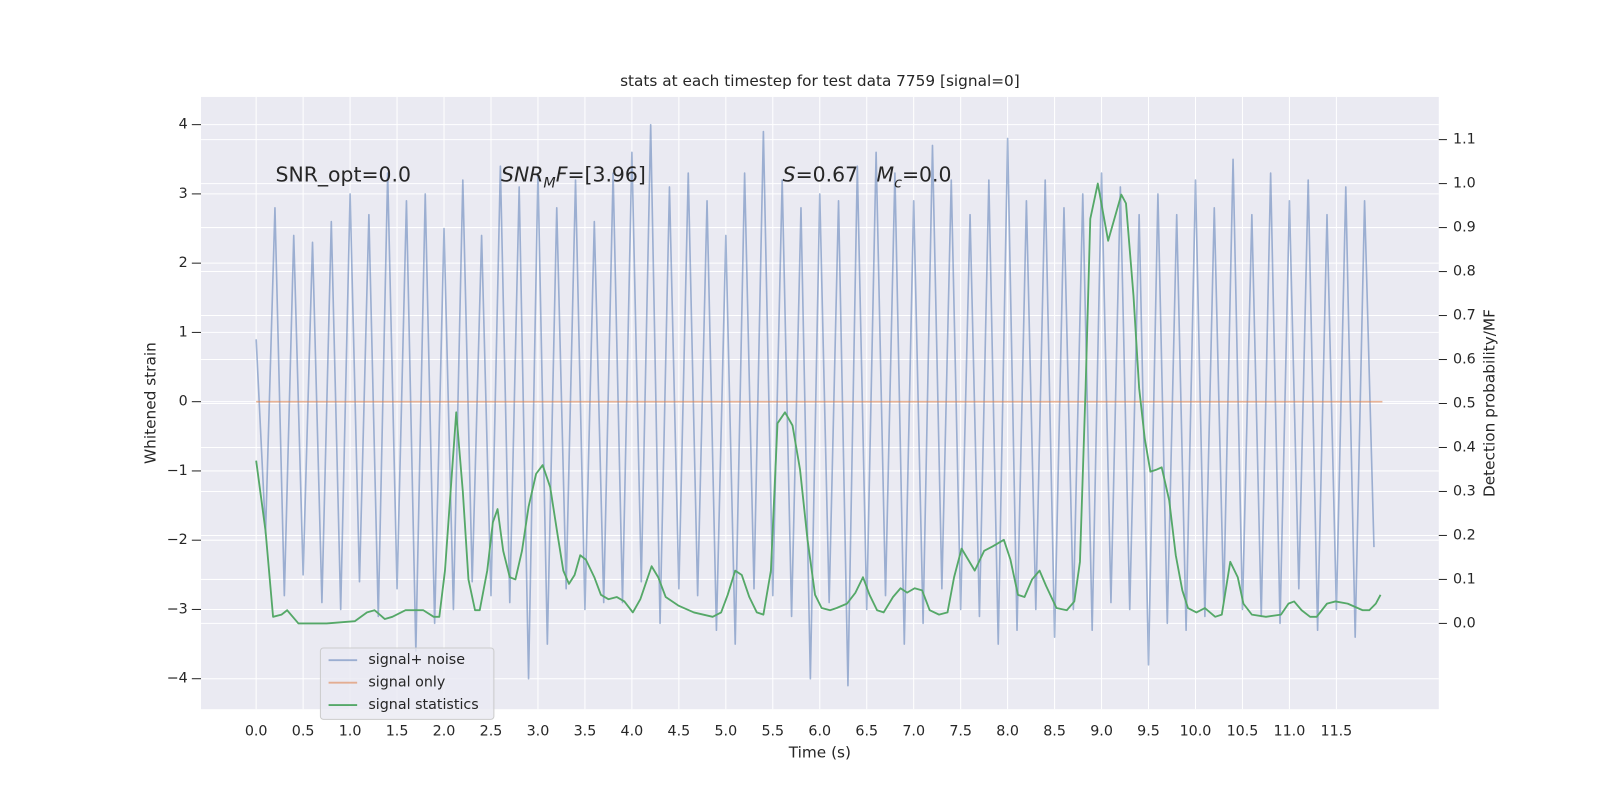  I want to click on y2-tick-label: 0.5, so click(1464, 404).